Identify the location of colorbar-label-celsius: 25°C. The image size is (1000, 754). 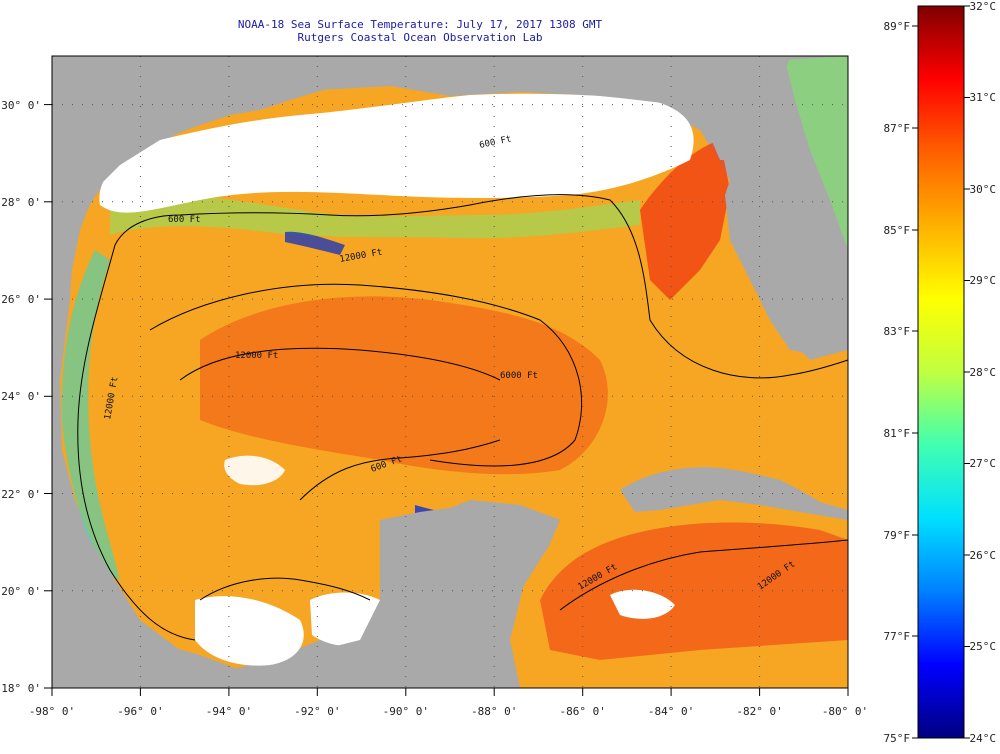
(983, 646).